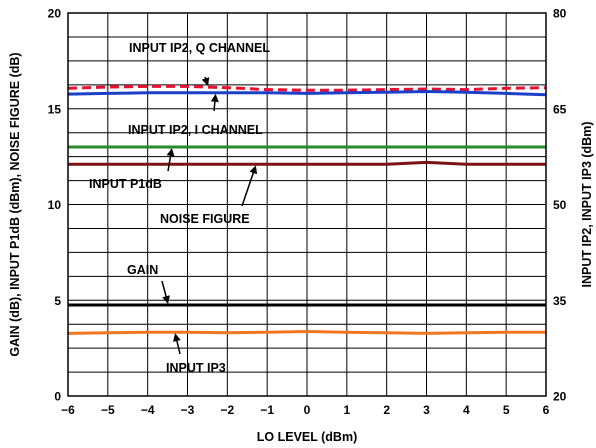 The image size is (596, 448). What do you see at coordinates (57, 397) in the screenshot?
I see `left-y-tick-label: 0` at bounding box center [57, 397].